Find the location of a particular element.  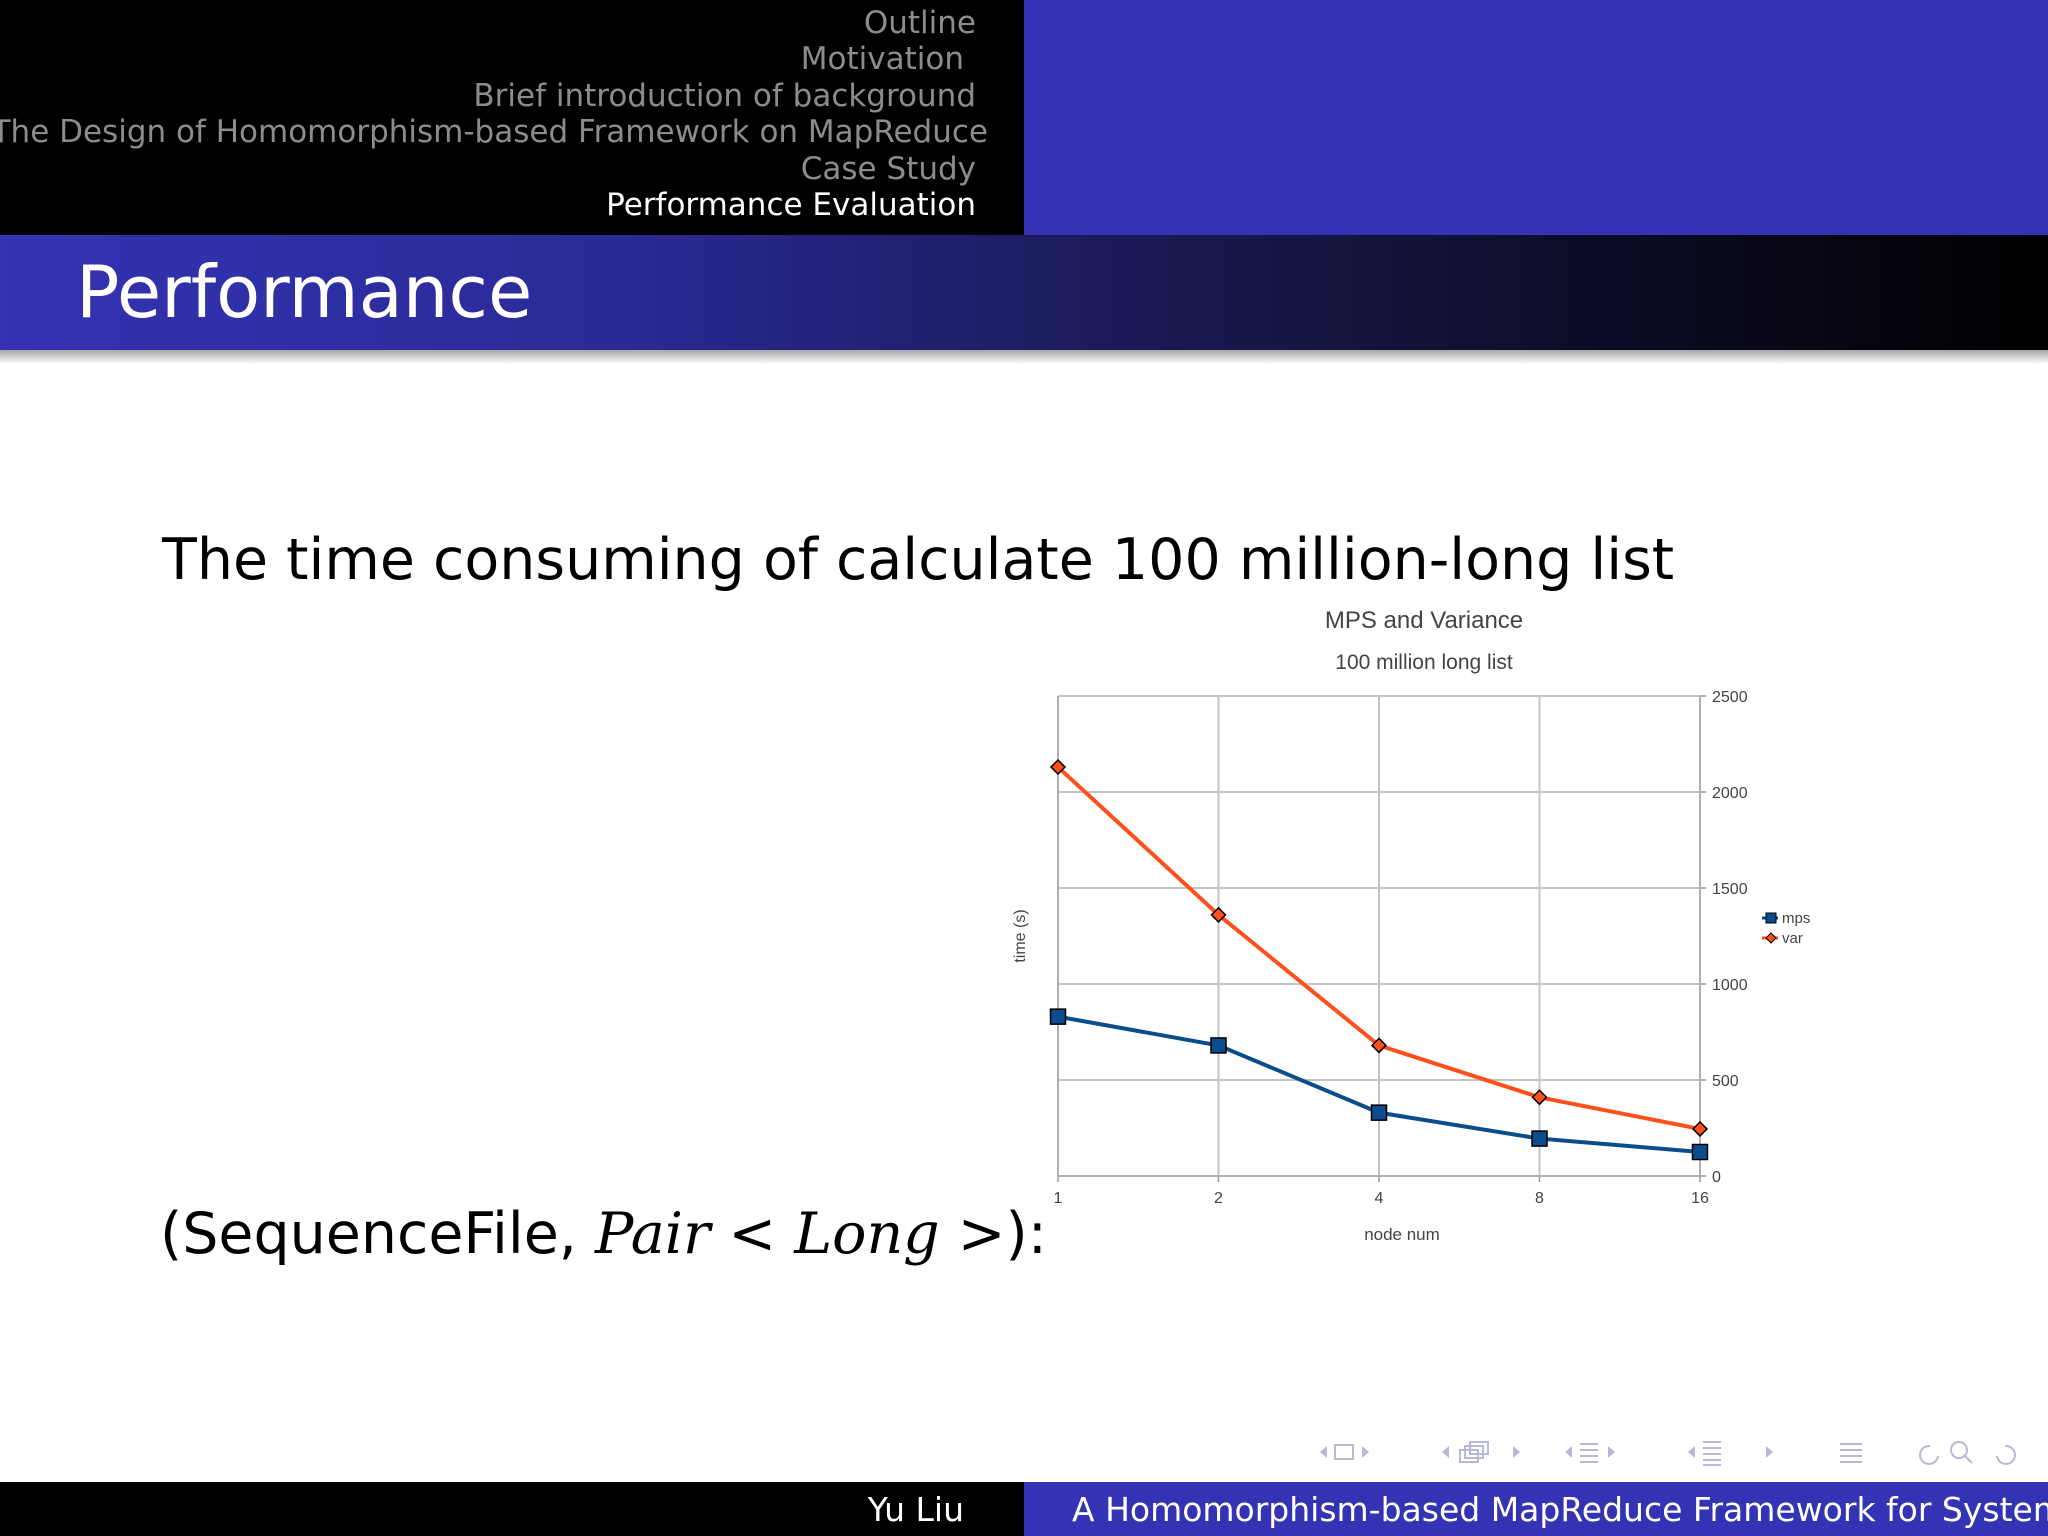

y-tick-label: 2000 is located at coordinates (1730, 793).